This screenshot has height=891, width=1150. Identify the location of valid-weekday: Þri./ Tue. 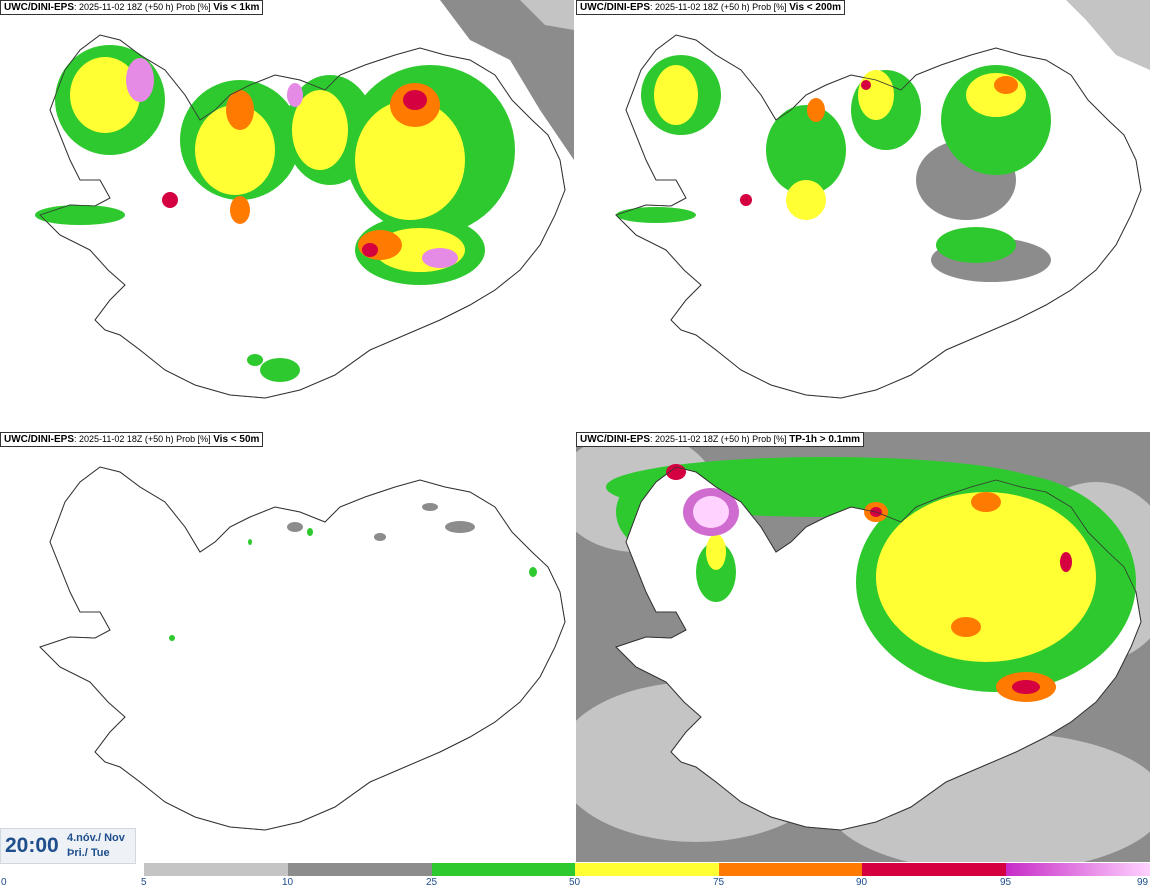
(88, 853).